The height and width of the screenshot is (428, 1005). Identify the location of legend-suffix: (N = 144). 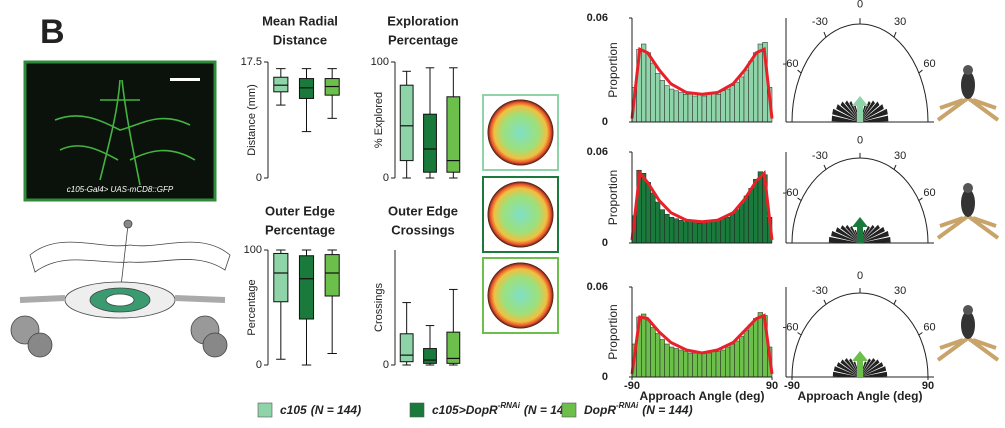
(336, 410).